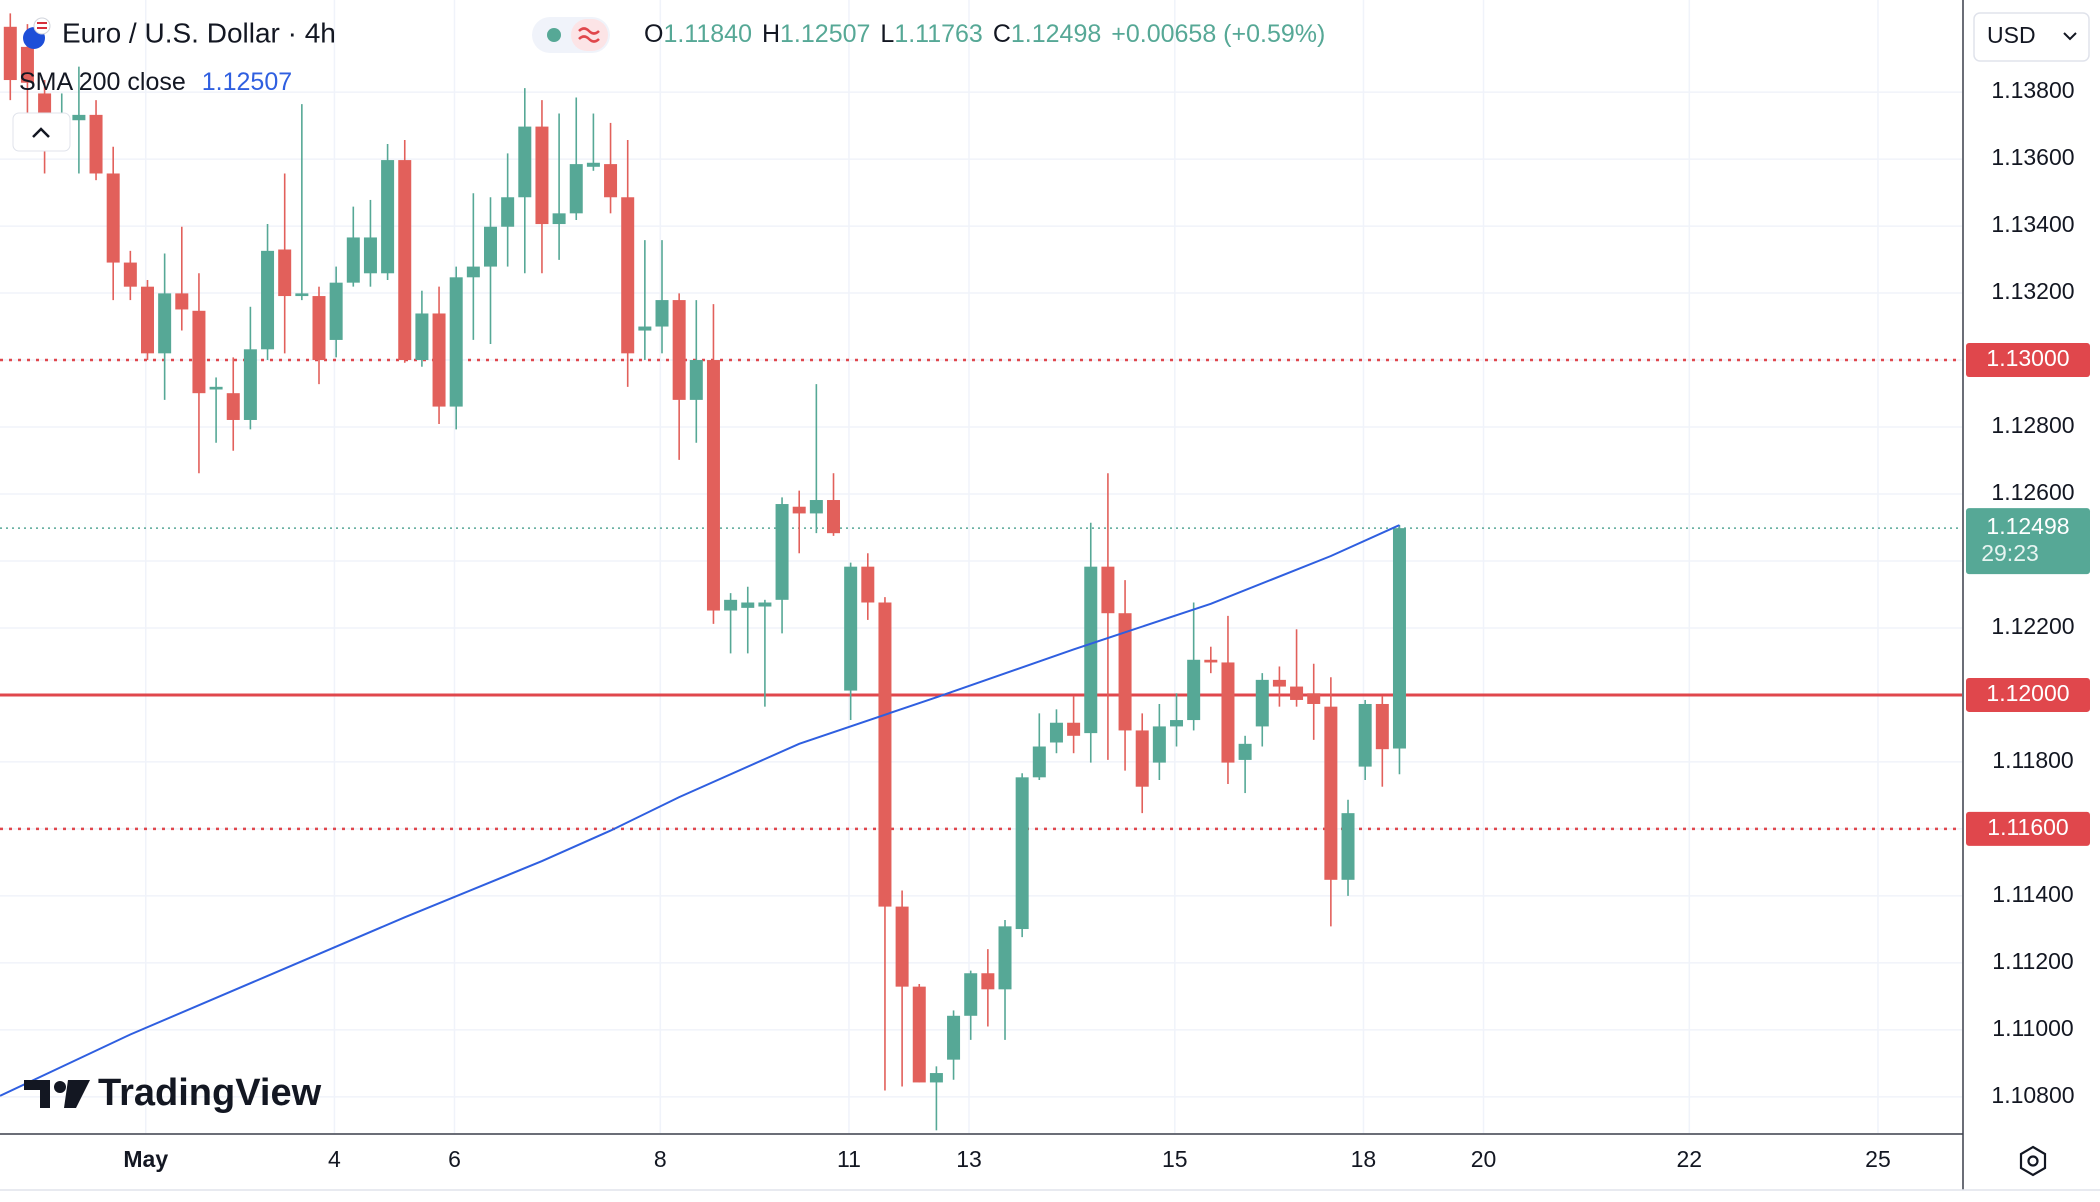 Image resolution: width=2100 pixels, height=1202 pixels. I want to click on y-tick-label: 1.12200, so click(2032, 626).